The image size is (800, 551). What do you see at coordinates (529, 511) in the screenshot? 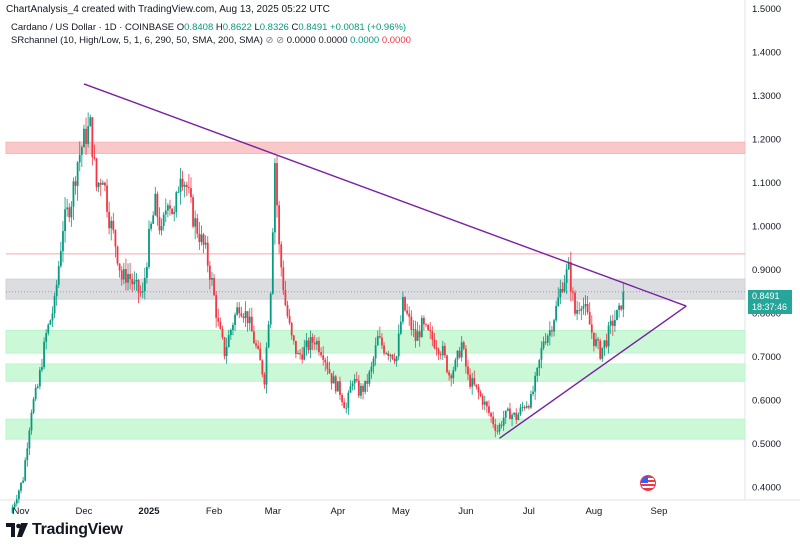
I see `time-tick-label: Jul` at bounding box center [529, 511].